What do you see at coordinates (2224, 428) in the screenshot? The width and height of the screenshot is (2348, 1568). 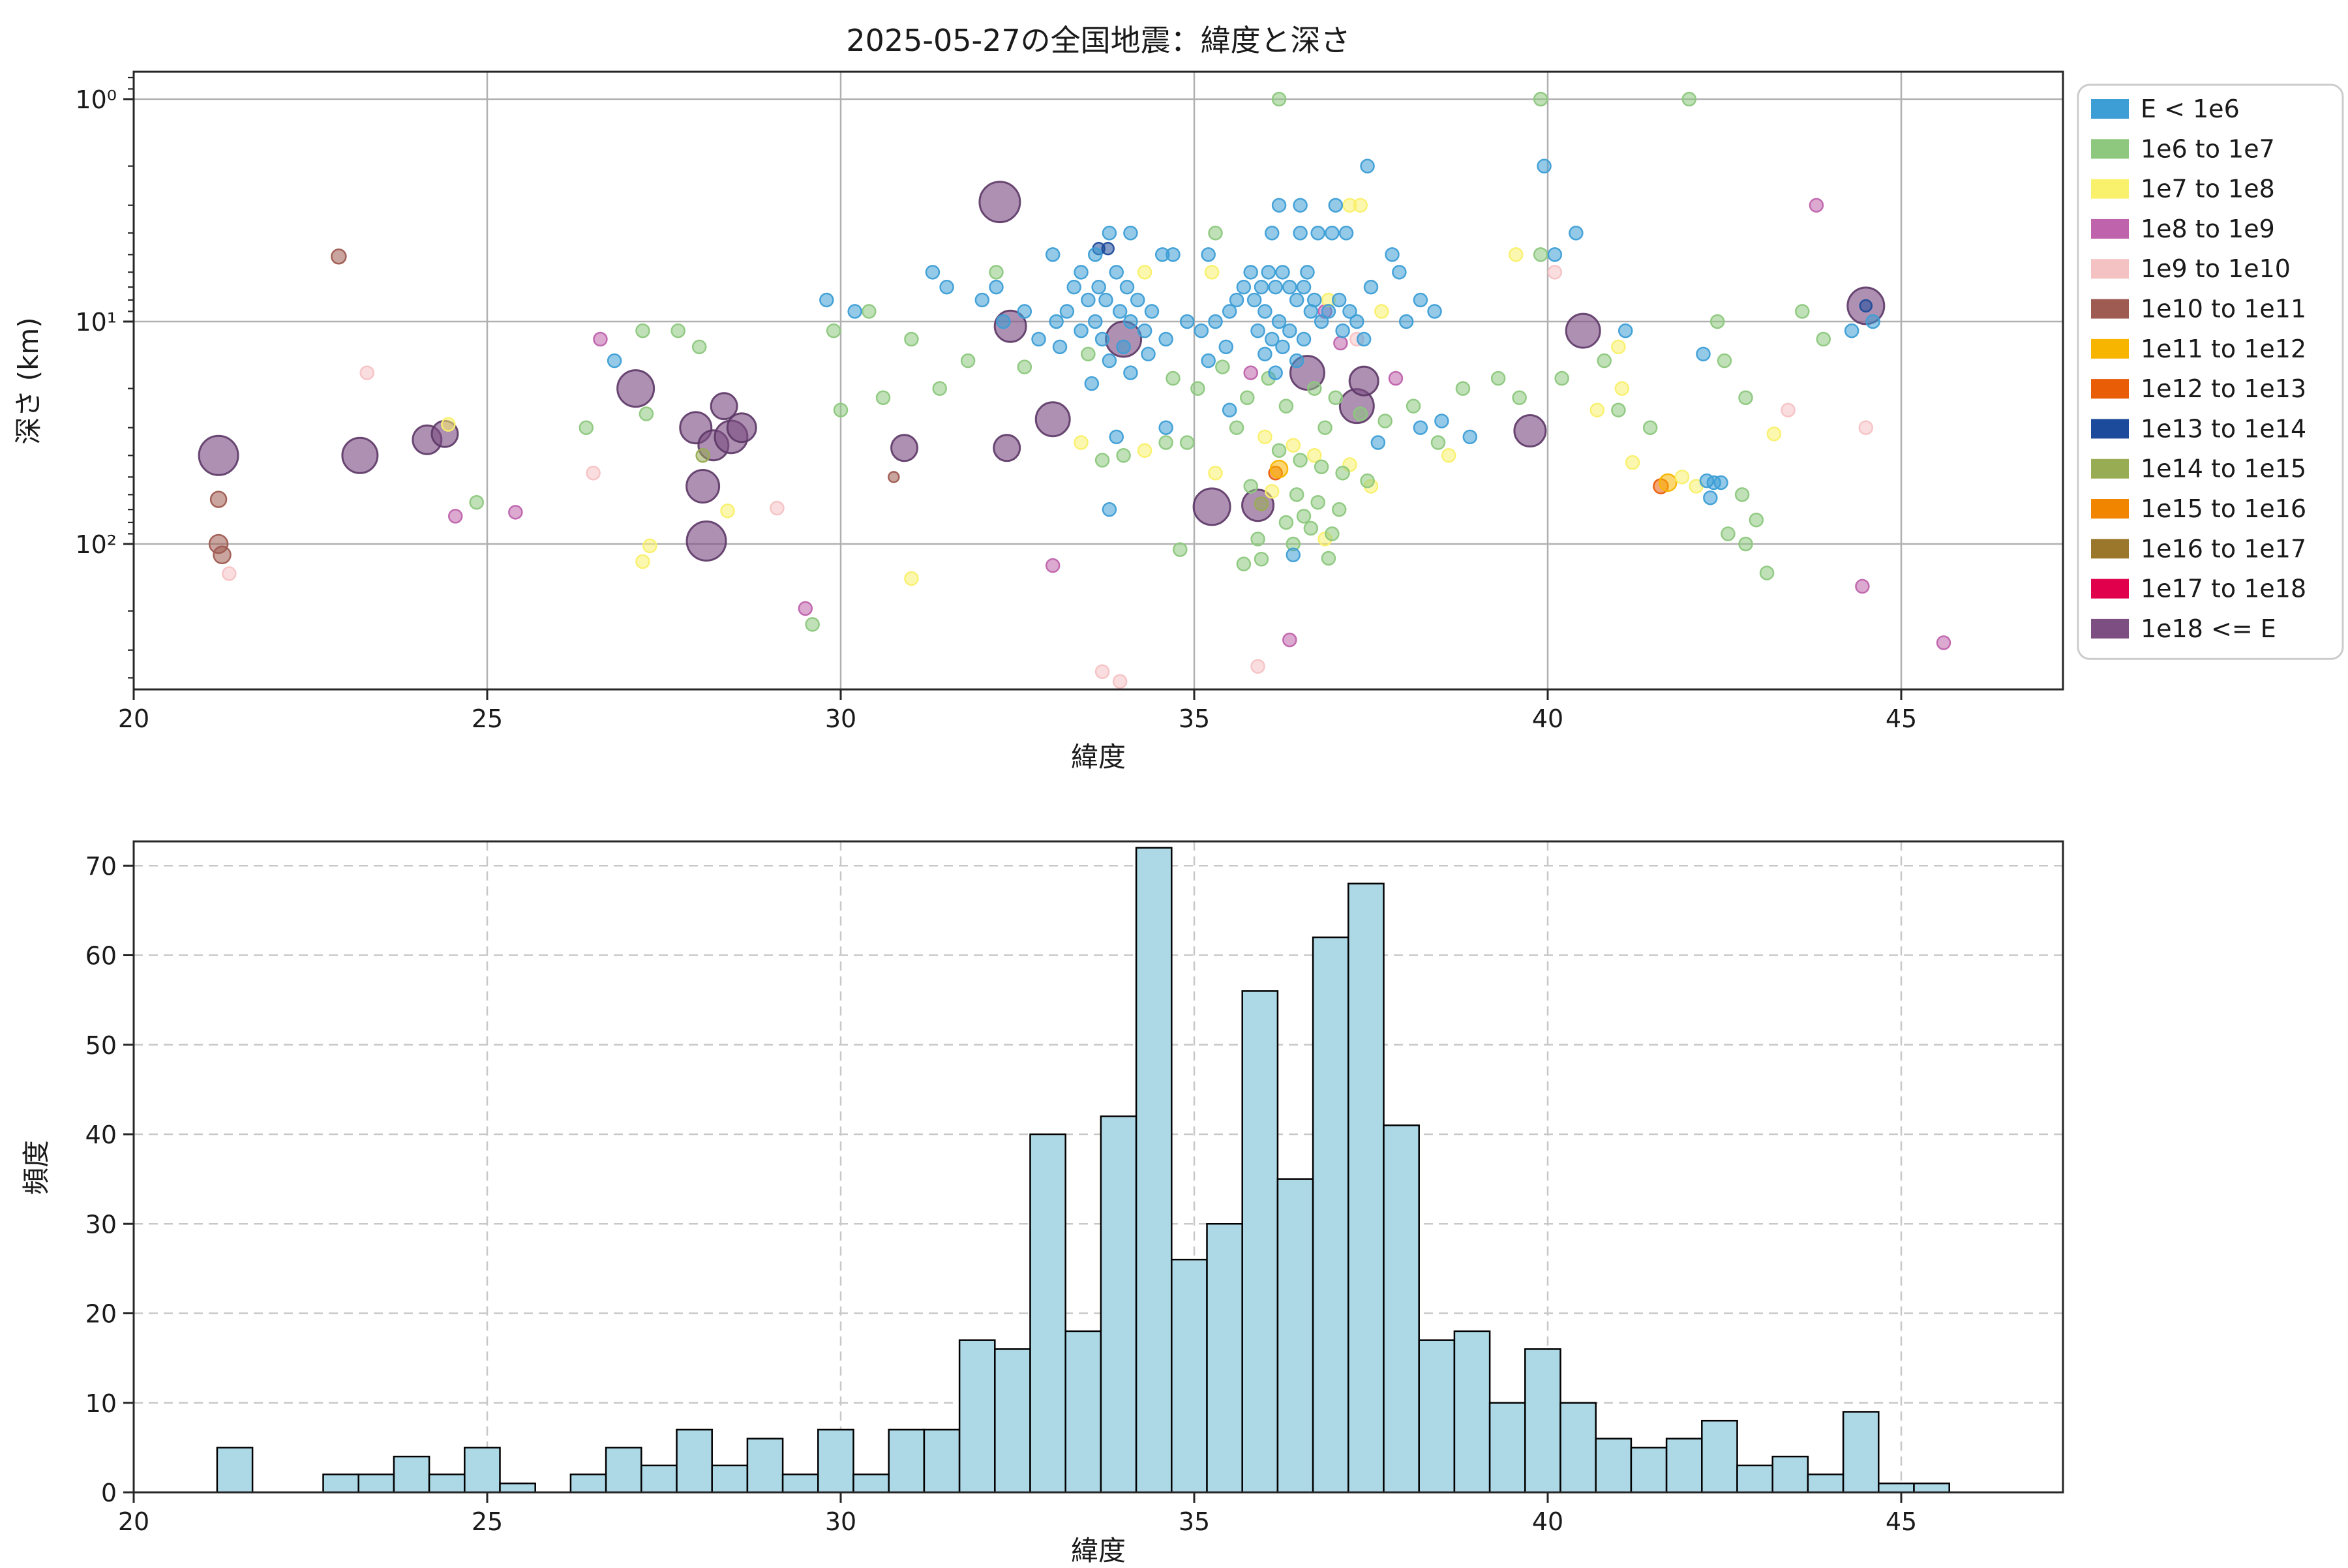 I see `legend-label: 1e13 to 1e14` at bounding box center [2224, 428].